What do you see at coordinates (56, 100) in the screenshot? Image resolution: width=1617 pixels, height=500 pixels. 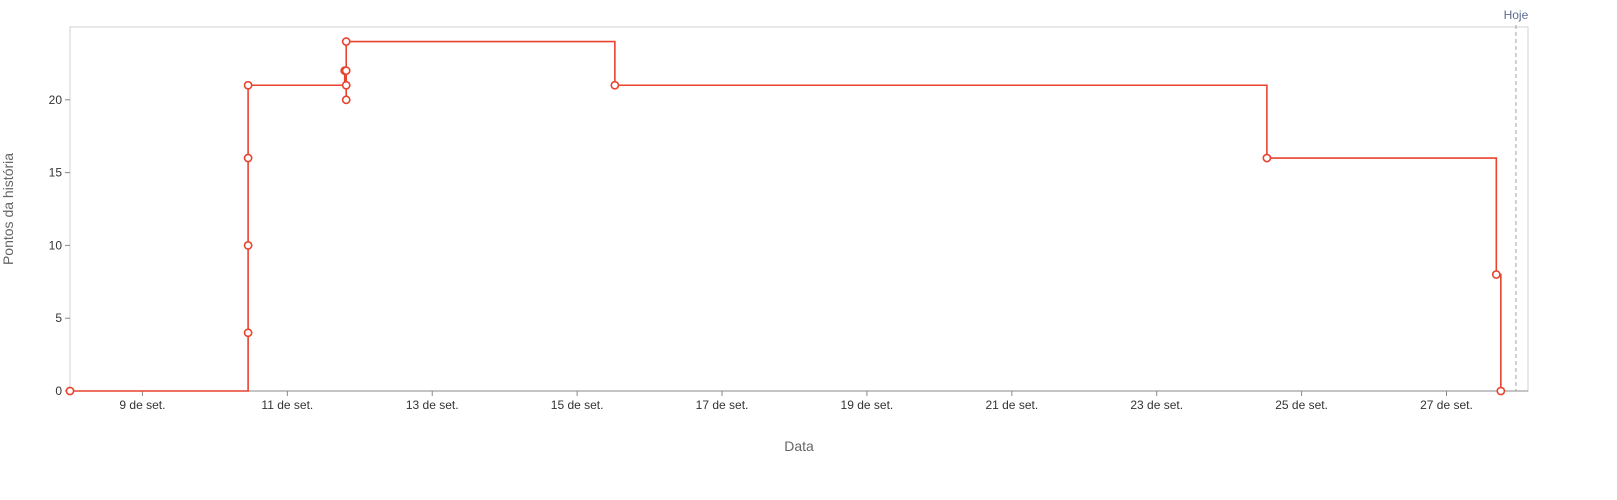 I see `y-tick-label: 20` at bounding box center [56, 100].